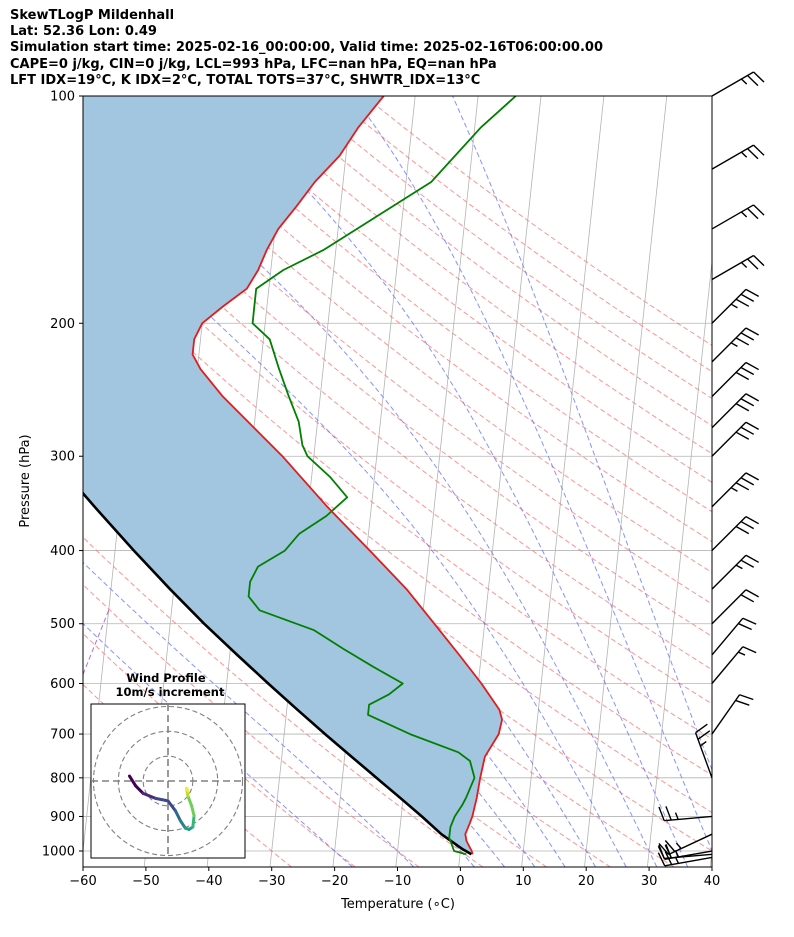  Describe the element at coordinates (712, 881) in the screenshot. I see `x-tick-label: 40` at that location.